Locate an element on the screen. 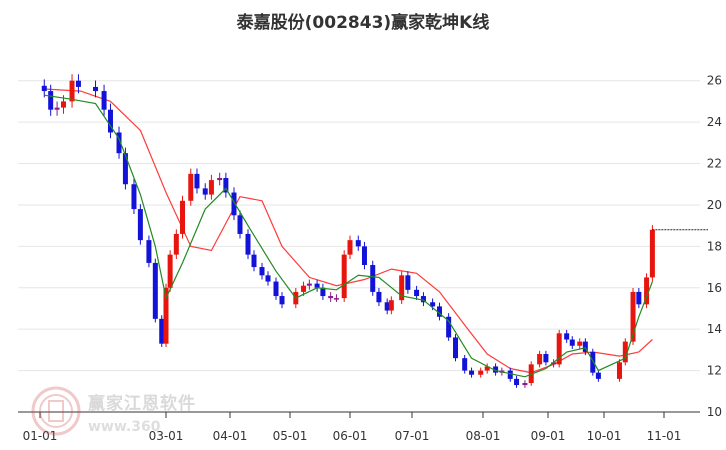  y-tick-label: 18 is located at coordinates (714, 246).